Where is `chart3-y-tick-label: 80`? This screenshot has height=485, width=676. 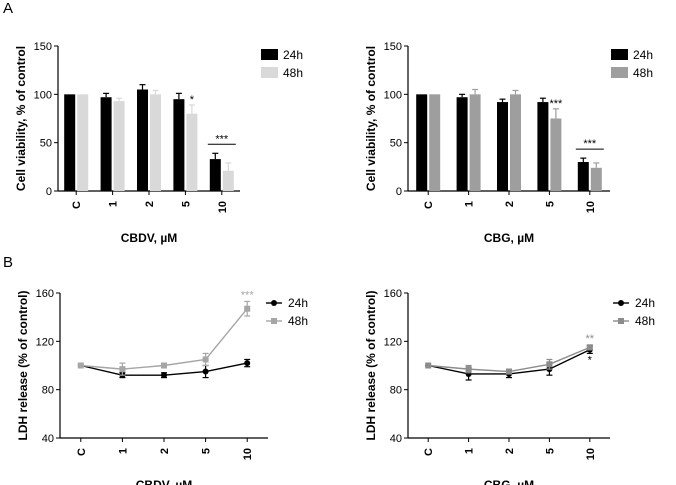
chart3-y-tick-label: 80 is located at coordinates (396, 391).